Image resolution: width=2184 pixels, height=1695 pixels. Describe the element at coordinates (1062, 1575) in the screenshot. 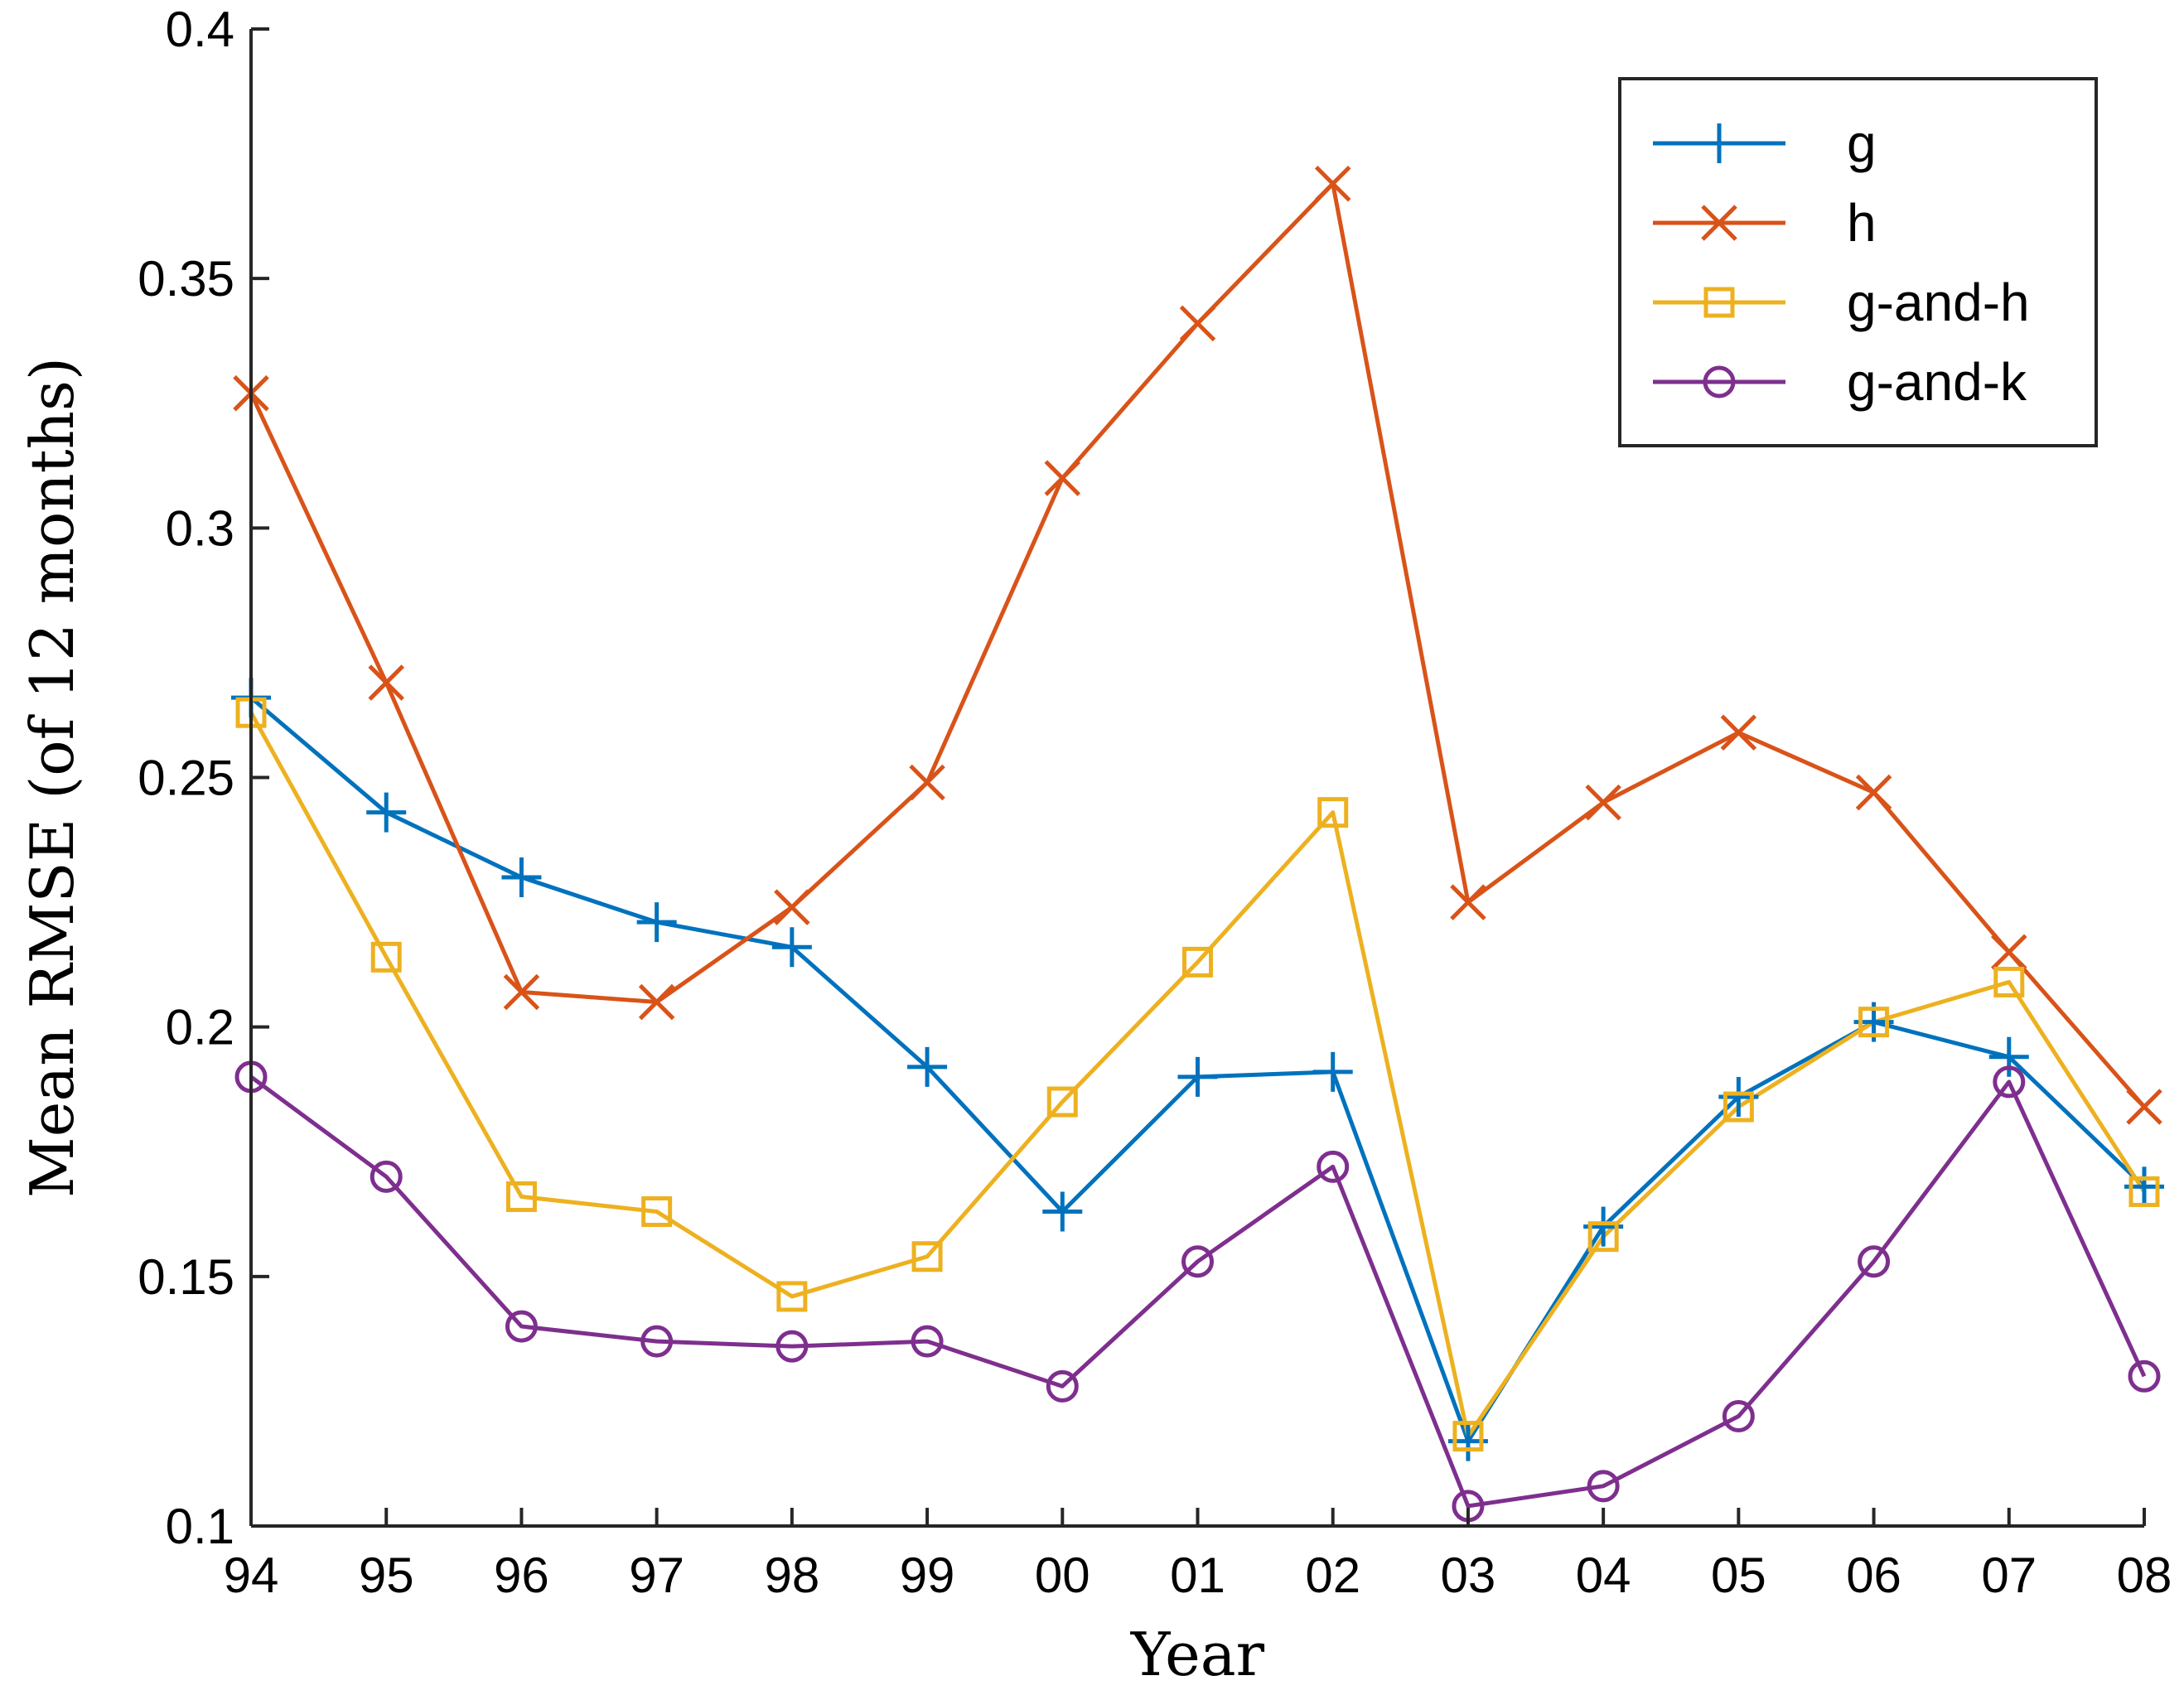

I see `x-tick-label: 00` at that location.